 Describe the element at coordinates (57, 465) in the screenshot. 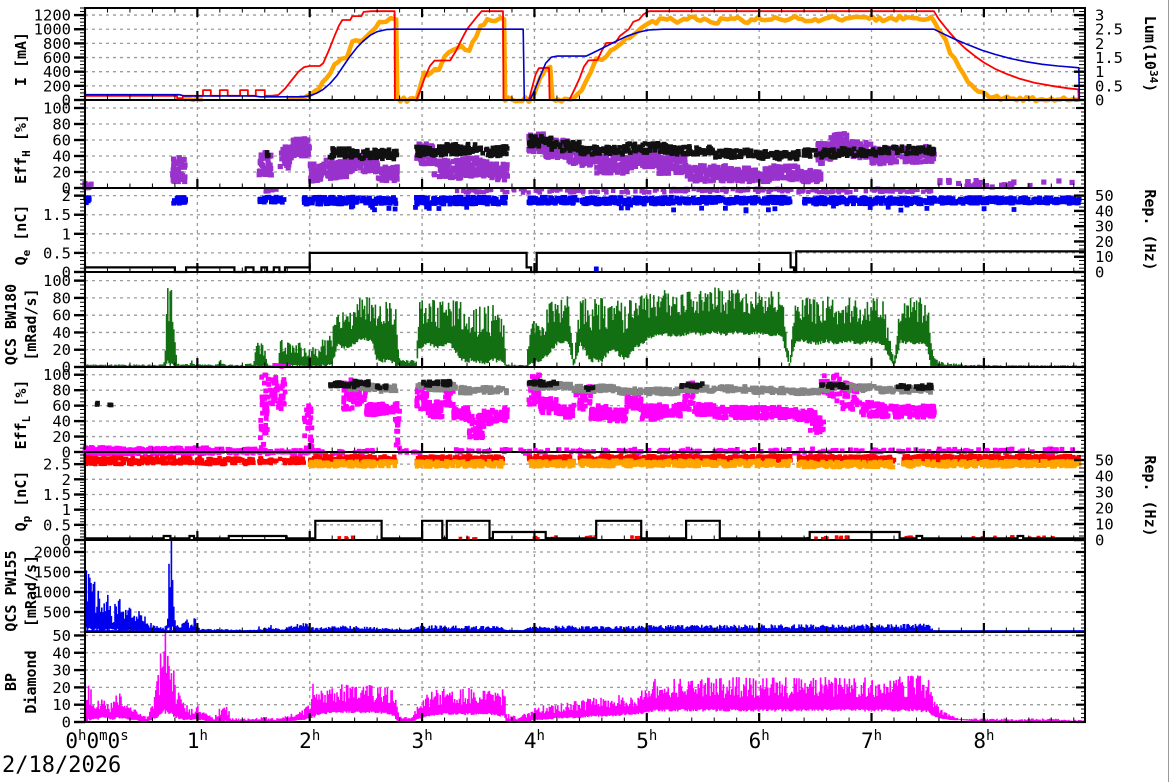

I see `ytick-label: 2.5` at that location.